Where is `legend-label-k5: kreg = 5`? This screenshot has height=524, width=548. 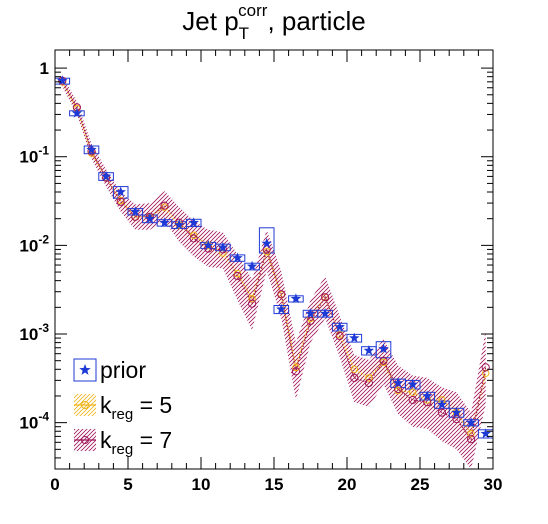 legend-label-k5: kreg = 5 is located at coordinates (136, 407).